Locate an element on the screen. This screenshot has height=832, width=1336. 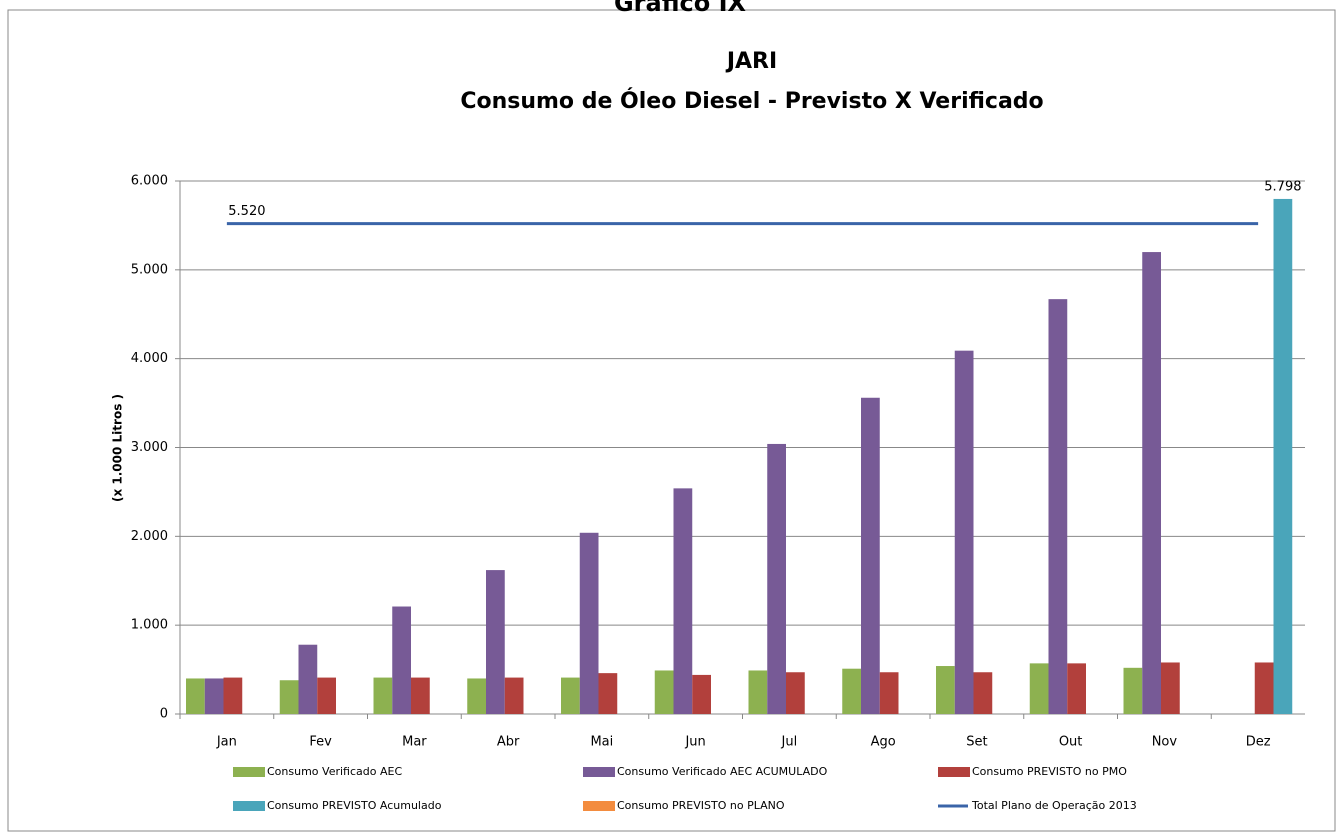
y-tick-label: 0 is located at coordinates (164, 714).